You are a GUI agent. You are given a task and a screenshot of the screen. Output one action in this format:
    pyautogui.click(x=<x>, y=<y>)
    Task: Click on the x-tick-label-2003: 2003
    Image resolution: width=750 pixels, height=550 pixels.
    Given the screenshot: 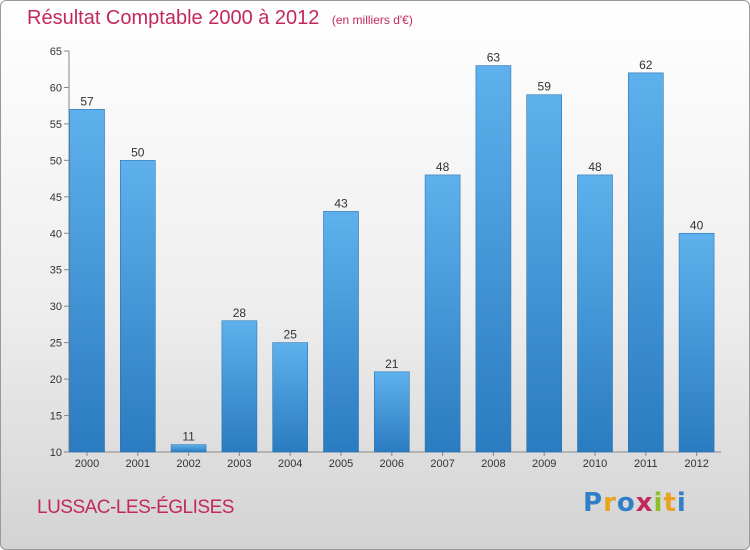 What is the action you would take?
    pyautogui.click(x=239, y=464)
    